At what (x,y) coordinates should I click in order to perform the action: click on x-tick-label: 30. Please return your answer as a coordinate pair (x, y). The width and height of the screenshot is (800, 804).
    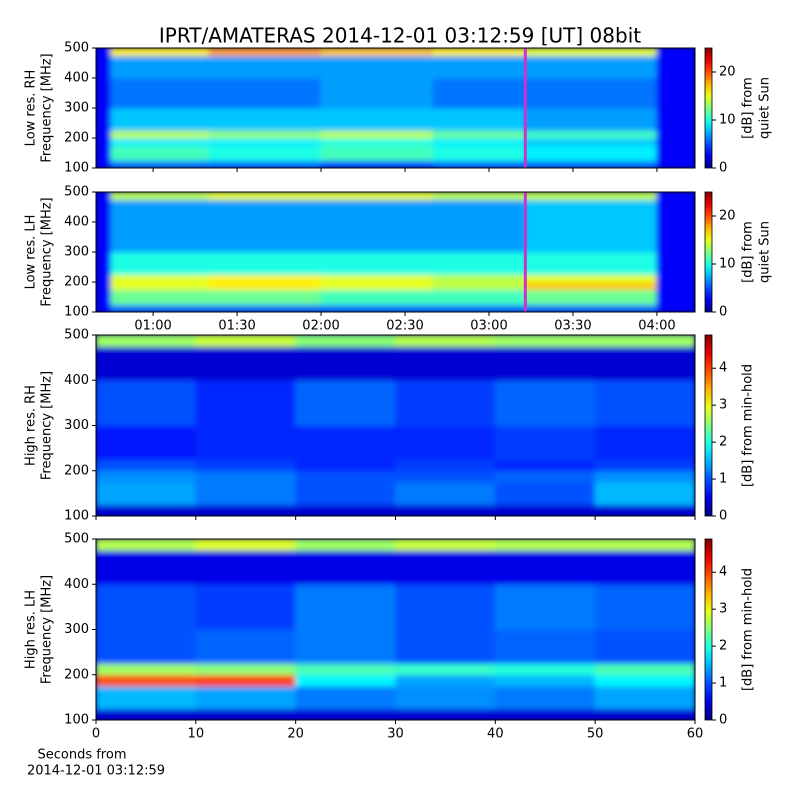
    Looking at the image, I should click on (395, 734).